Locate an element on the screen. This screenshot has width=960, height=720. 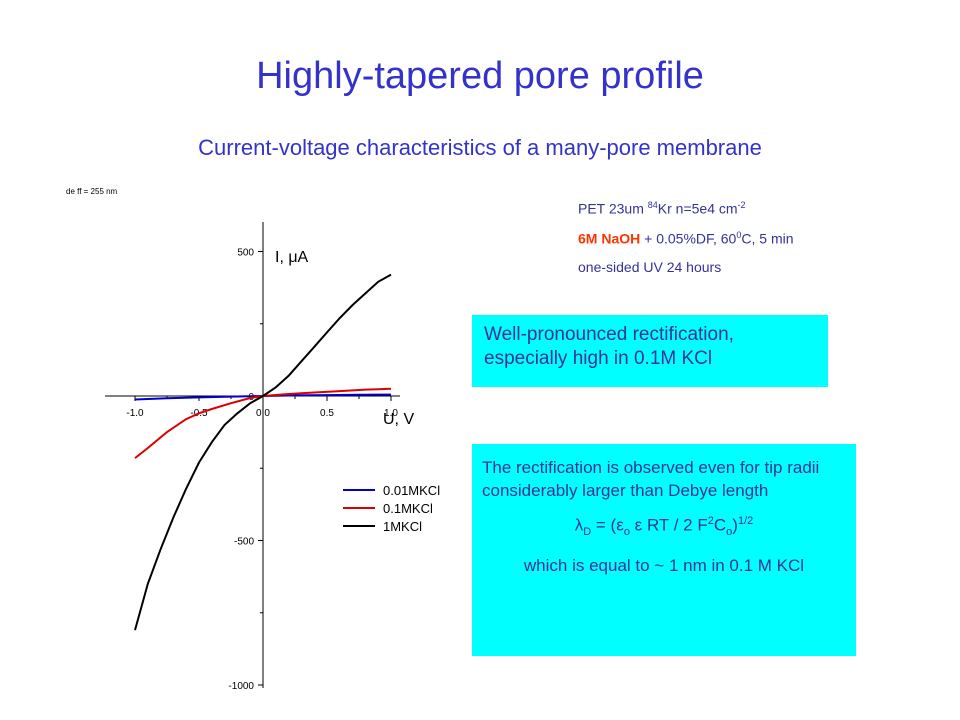
debye-value-text: which is equal to ~ 1 nm in 0.1 M KCl is located at coordinates (664, 566).